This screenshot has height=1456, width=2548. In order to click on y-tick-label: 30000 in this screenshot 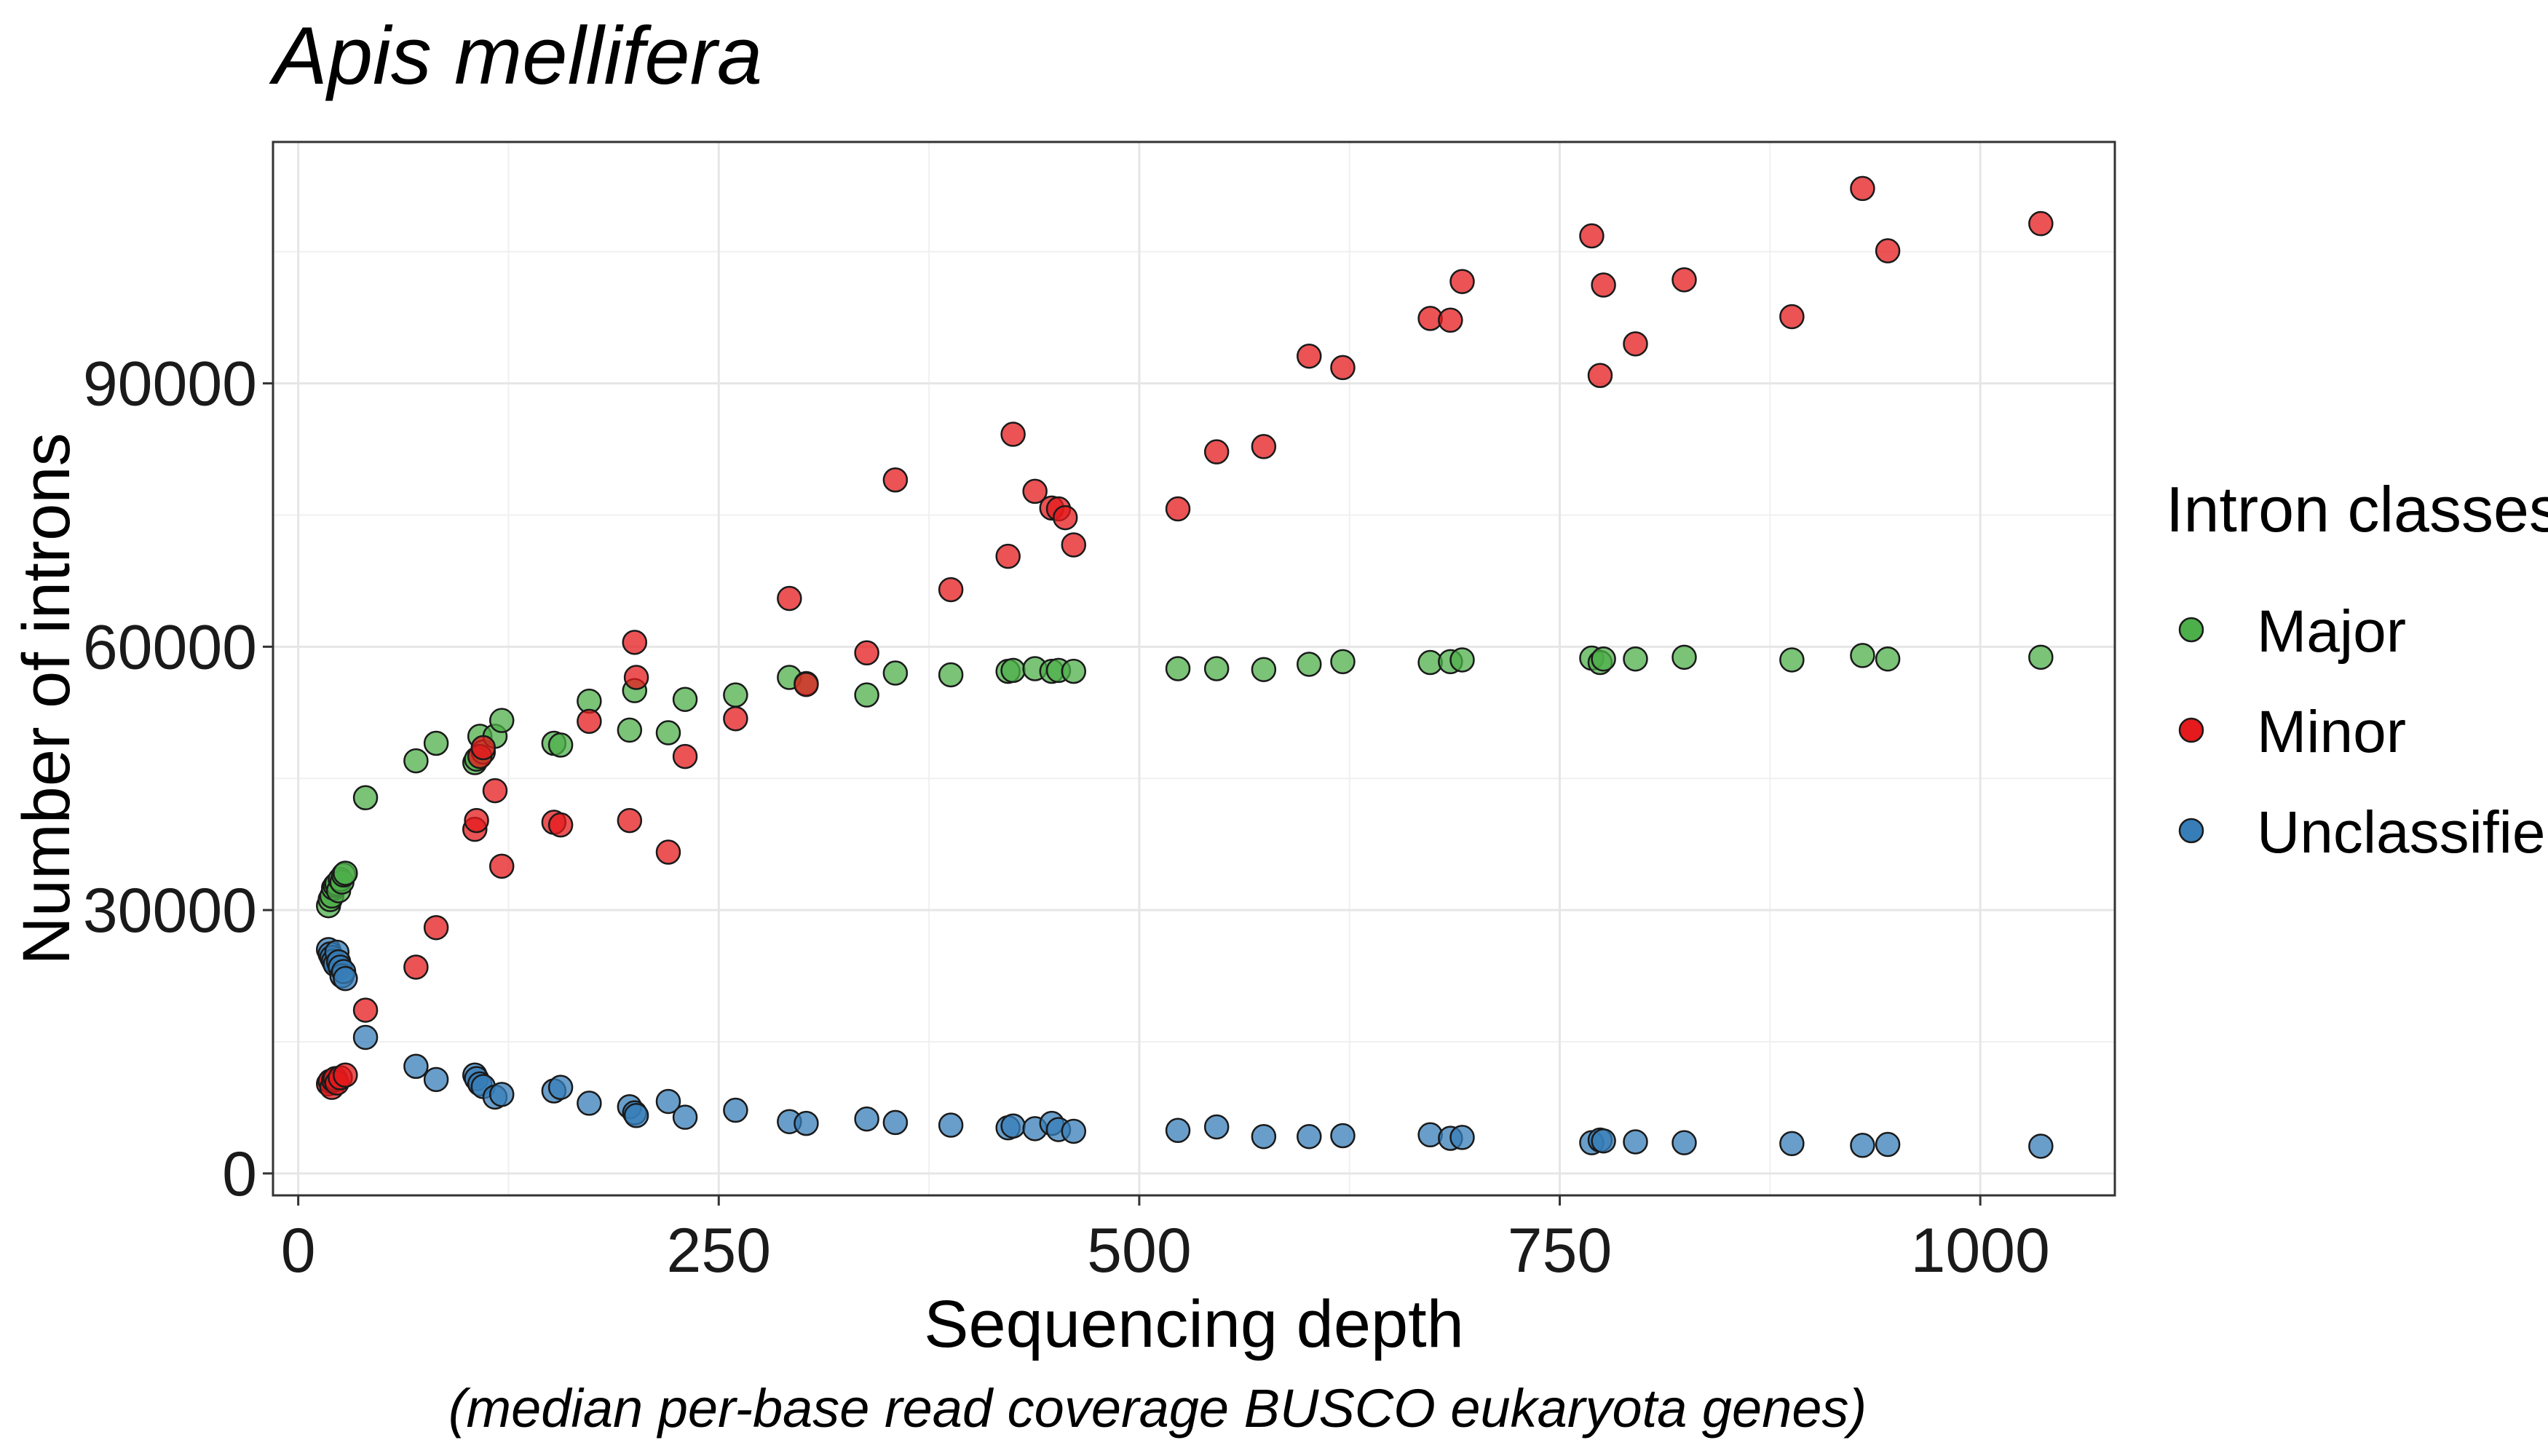, I will do `click(170, 911)`.